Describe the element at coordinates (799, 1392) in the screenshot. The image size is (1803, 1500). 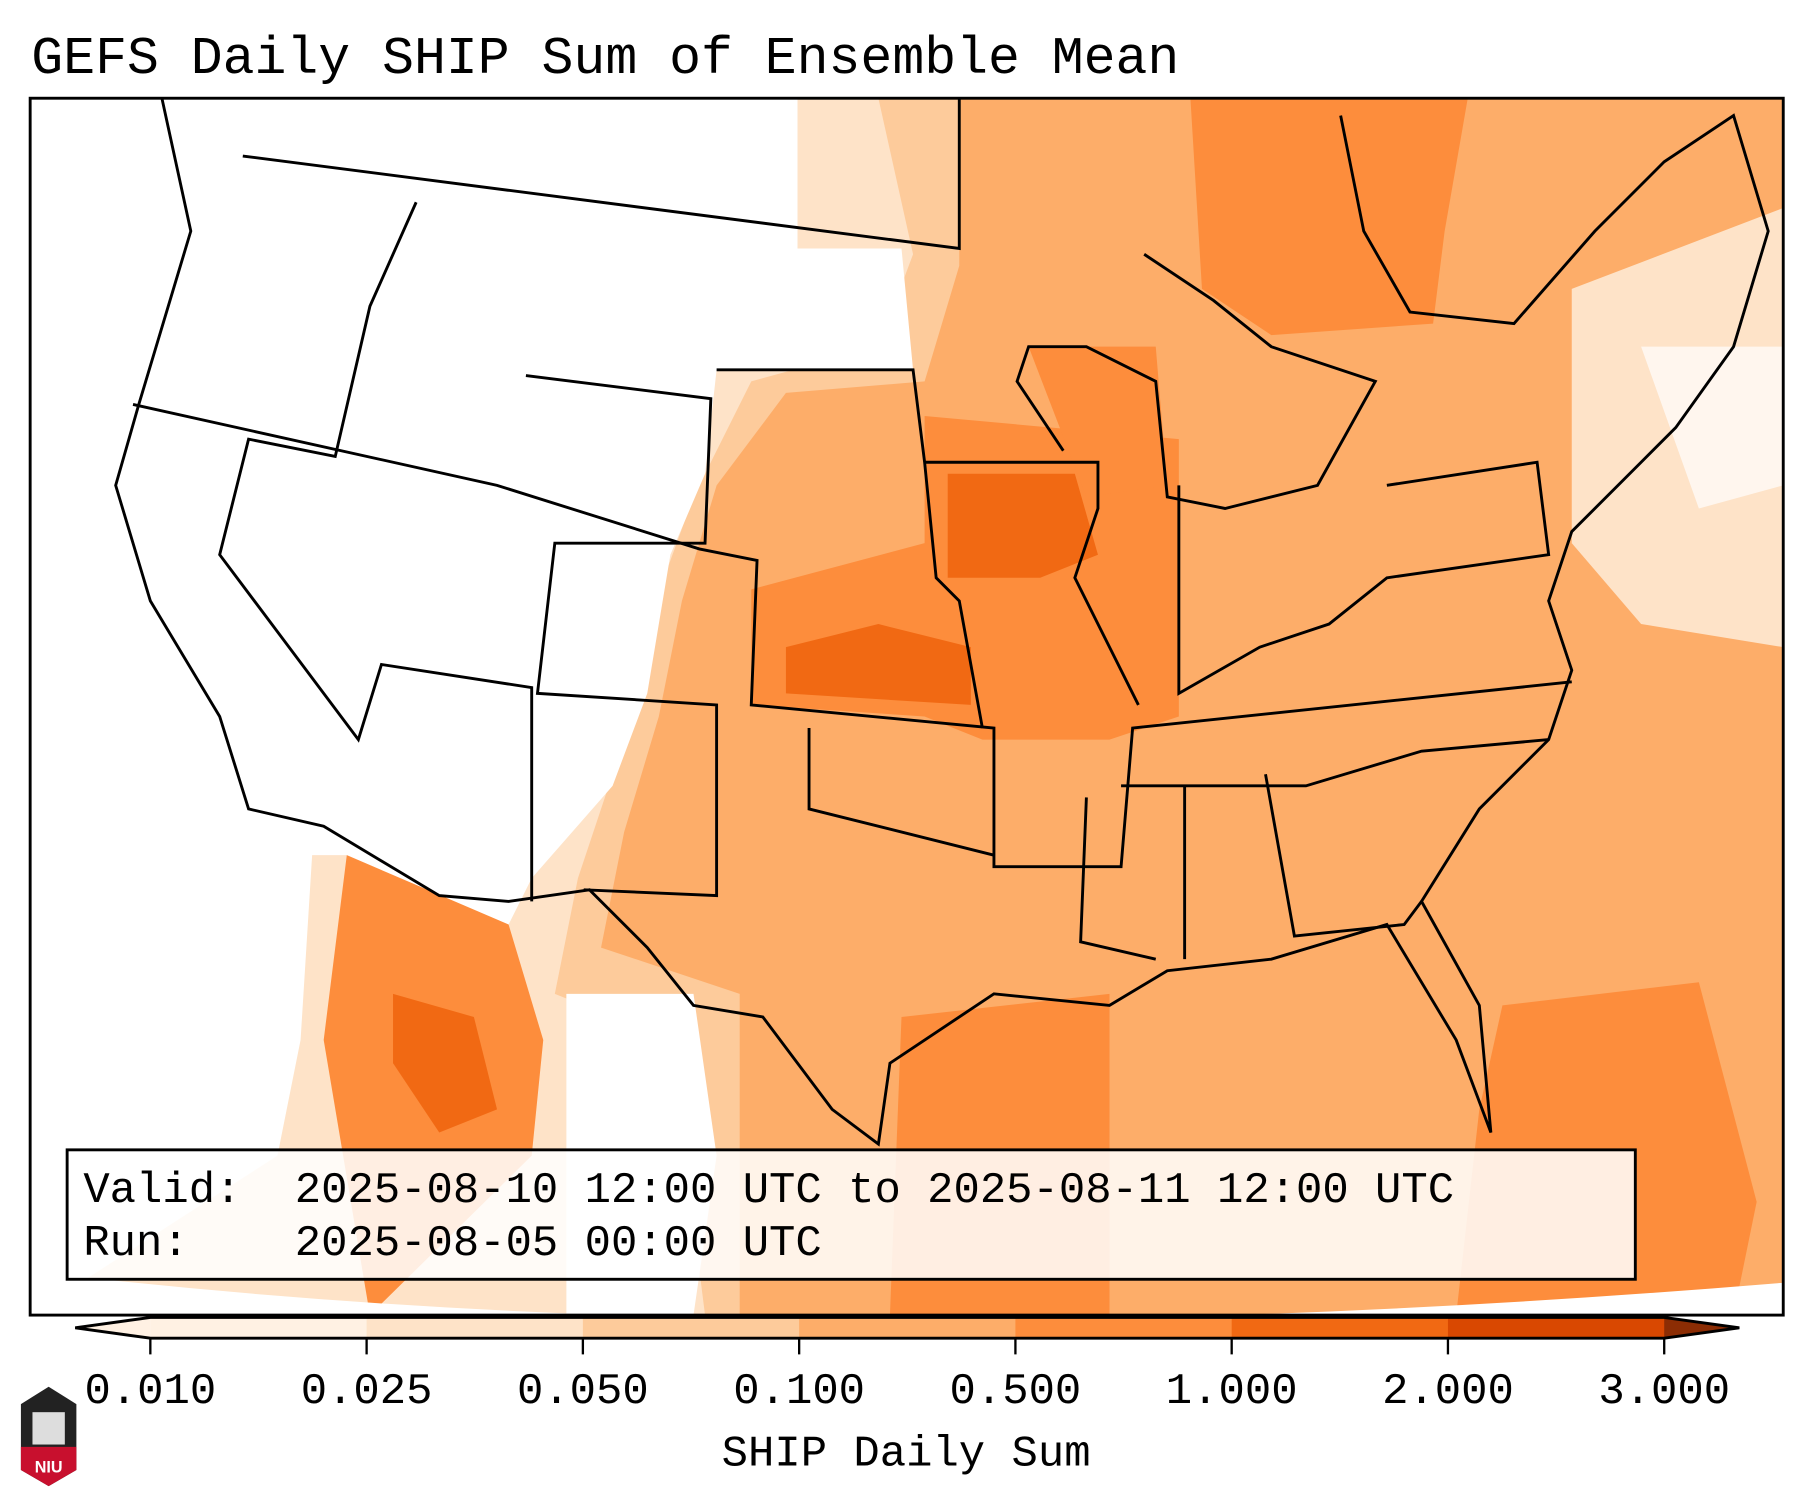
I see `colorbar-tick-label: 0.100` at that location.